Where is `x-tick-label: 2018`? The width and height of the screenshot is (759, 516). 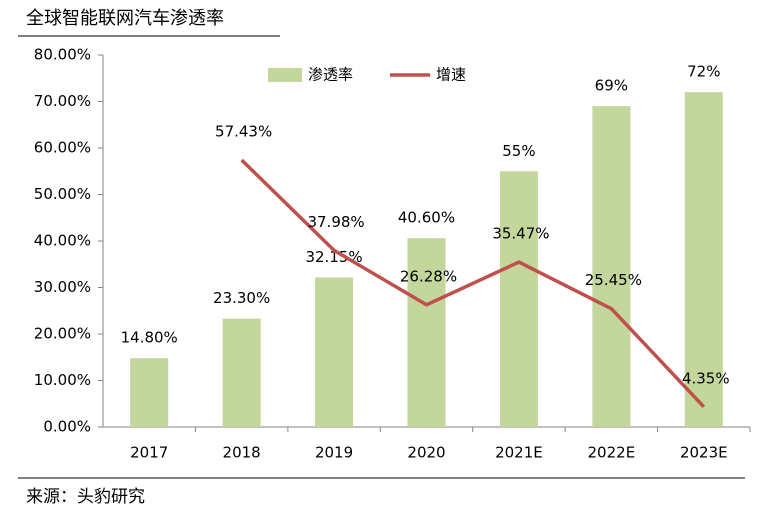 x-tick-label: 2018 is located at coordinates (242, 453).